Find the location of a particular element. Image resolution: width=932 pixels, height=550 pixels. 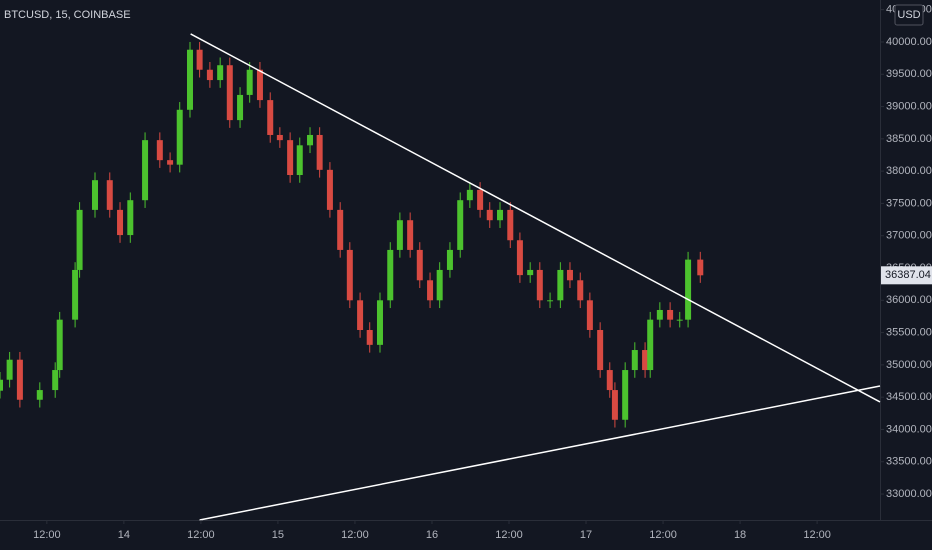

y-tick-label: 37500.00 is located at coordinates (909, 203).